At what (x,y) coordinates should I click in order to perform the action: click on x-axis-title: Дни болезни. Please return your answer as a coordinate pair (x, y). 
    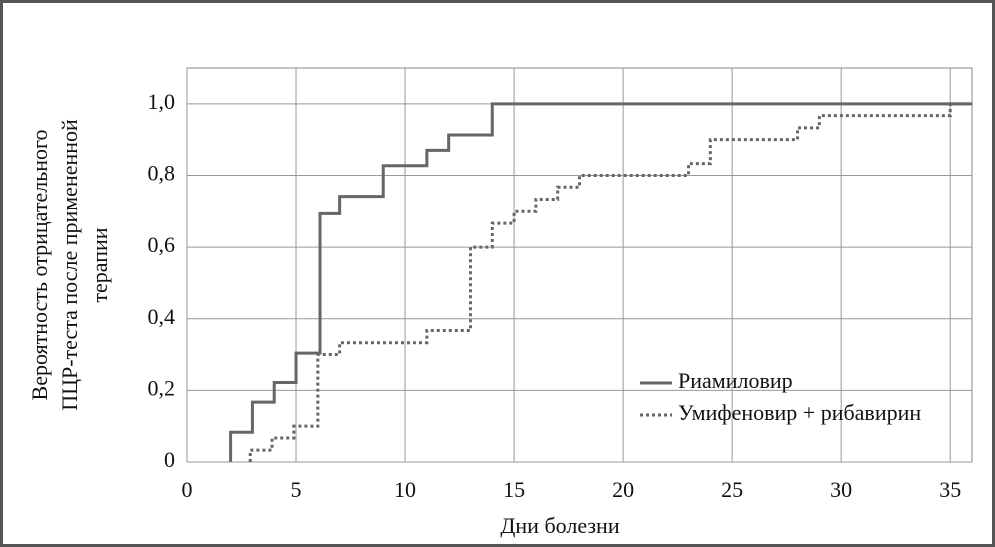
    Looking at the image, I should click on (559, 525).